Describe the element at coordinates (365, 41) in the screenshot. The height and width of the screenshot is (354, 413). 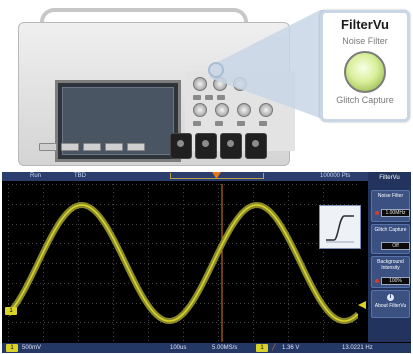
I see `callout-noise-filter-label: Noise Filter` at that location.